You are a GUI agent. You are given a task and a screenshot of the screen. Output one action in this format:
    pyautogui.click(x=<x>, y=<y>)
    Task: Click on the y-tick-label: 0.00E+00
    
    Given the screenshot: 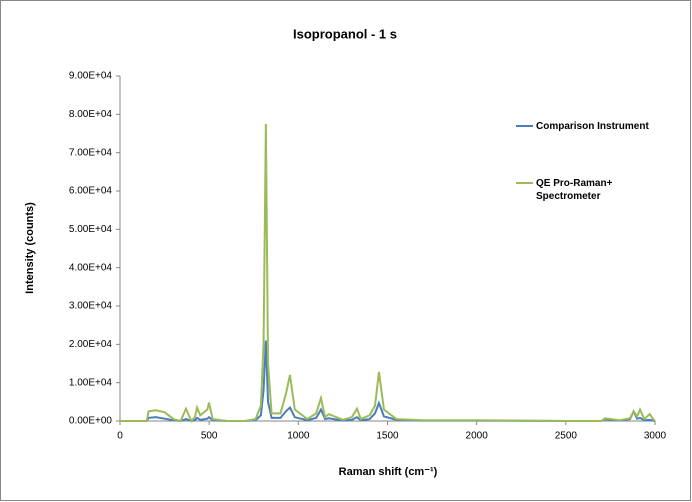 What is the action you would take?
    pyautogui.click(x=91, y=421)
    